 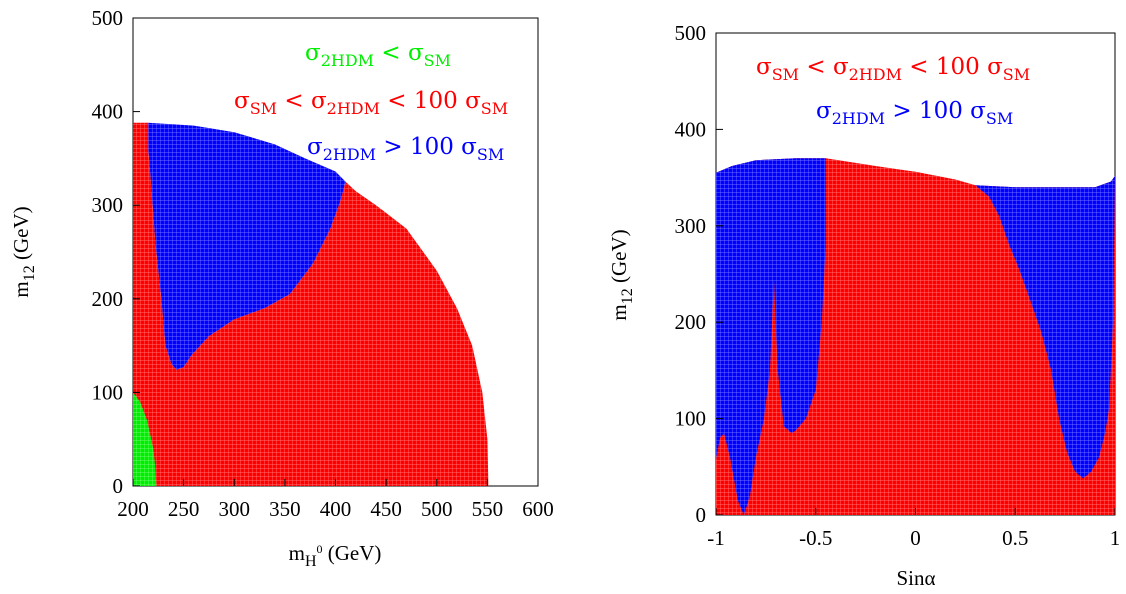 I want to click on right-x-tick-label: 0.5, so click(x=1015, y=538).